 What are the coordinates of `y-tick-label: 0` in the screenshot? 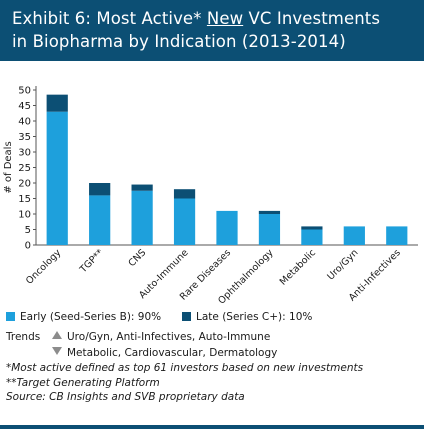 It's located at (28, 246).